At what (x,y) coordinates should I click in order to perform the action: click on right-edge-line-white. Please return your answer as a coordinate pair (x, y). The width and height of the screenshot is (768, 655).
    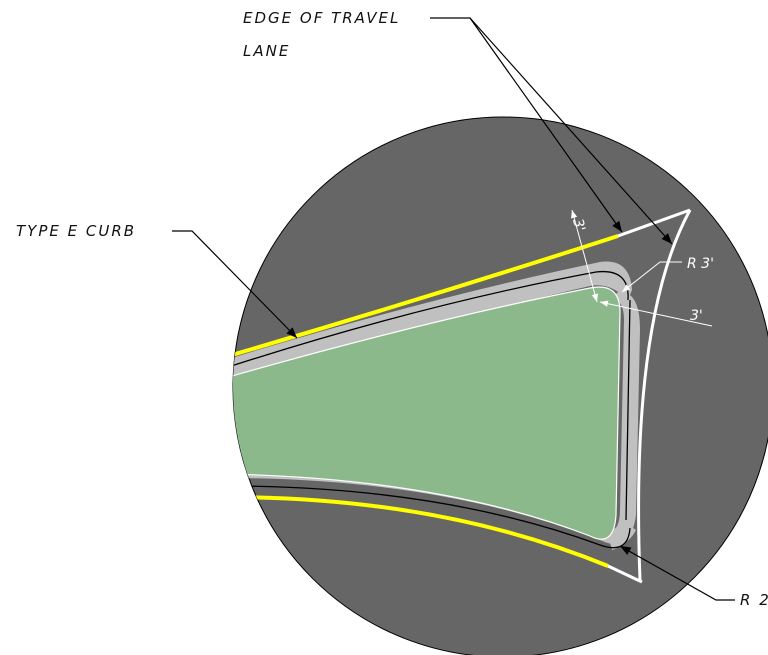
    Looking at the image, I should click on (664, 395).